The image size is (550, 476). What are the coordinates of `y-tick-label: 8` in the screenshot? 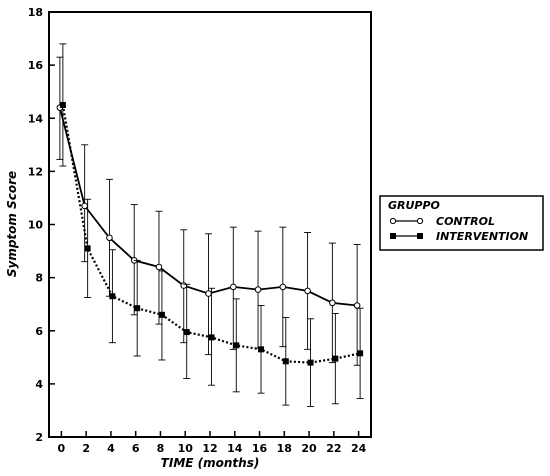 It's located at (39, 278).